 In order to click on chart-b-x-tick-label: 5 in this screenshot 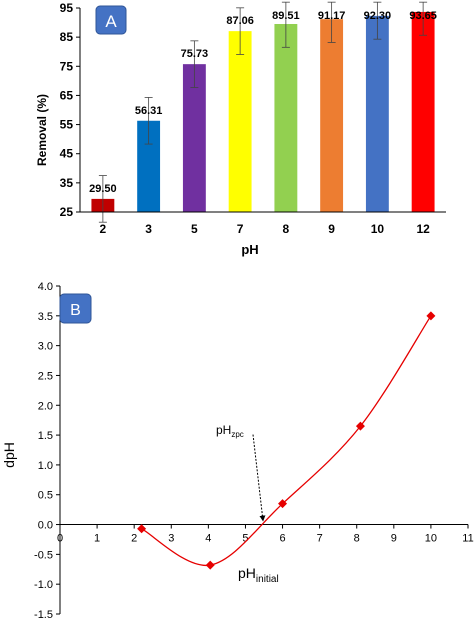, I will do `click(245, 539)`.